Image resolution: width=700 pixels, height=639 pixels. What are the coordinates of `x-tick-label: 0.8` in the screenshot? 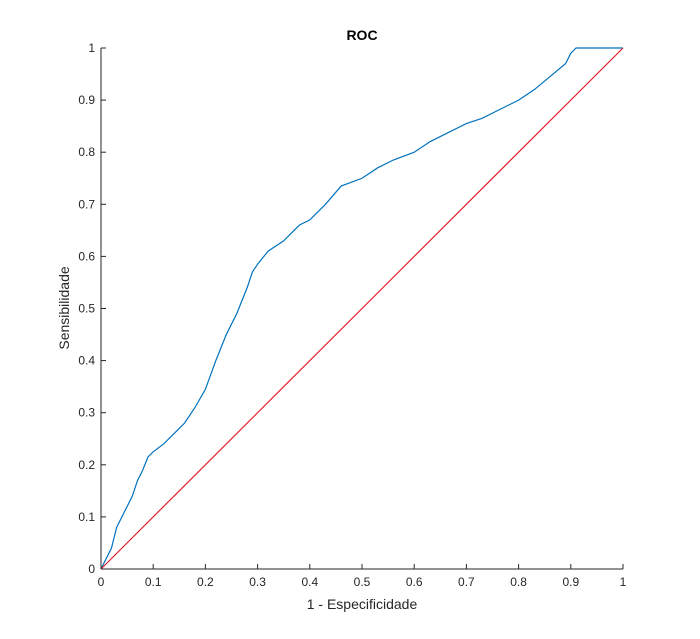 It's located at (518, 582).